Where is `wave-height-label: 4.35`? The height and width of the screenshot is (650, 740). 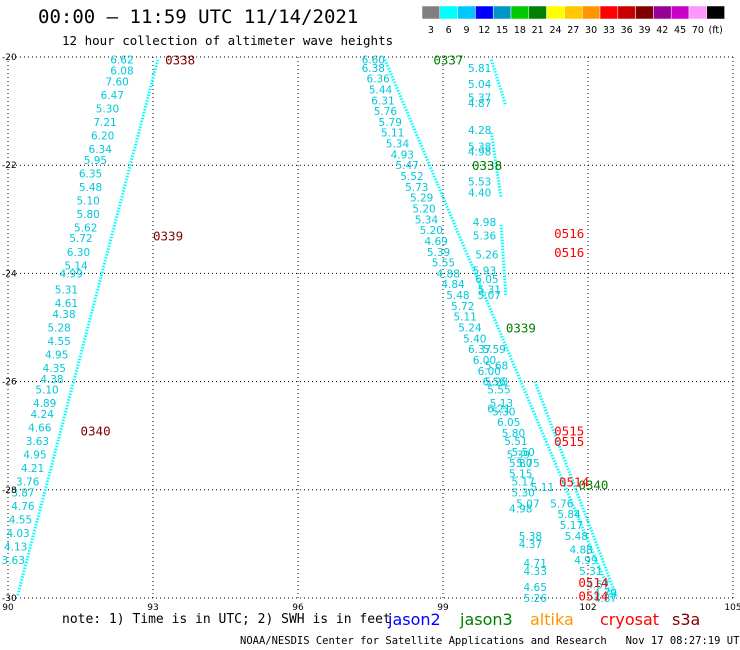 wave-height-label: 4.35 is located at coordinates (54, 369).